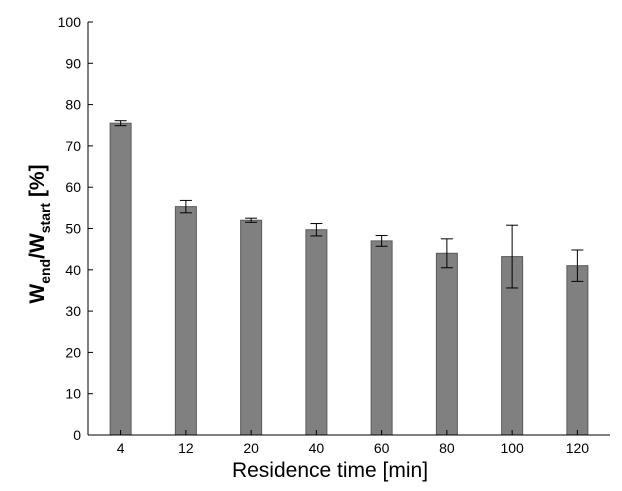  What do you see at coordinates (73, 270) in the screenshot?
I see `y-tick-label: 40` at bounding box center [73, 270].